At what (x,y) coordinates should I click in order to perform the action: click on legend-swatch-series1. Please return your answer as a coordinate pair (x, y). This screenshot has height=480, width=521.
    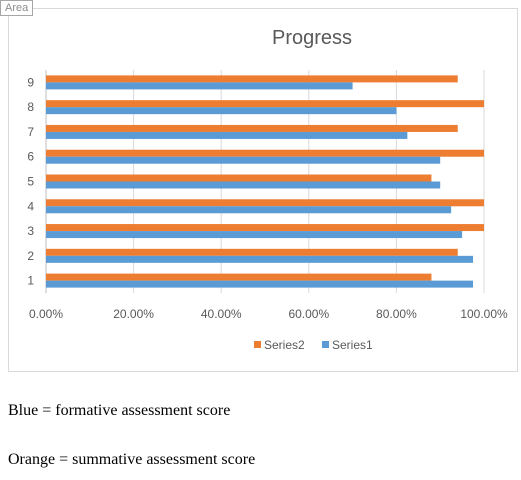
    Looking at the image, I should click on (325, 344).